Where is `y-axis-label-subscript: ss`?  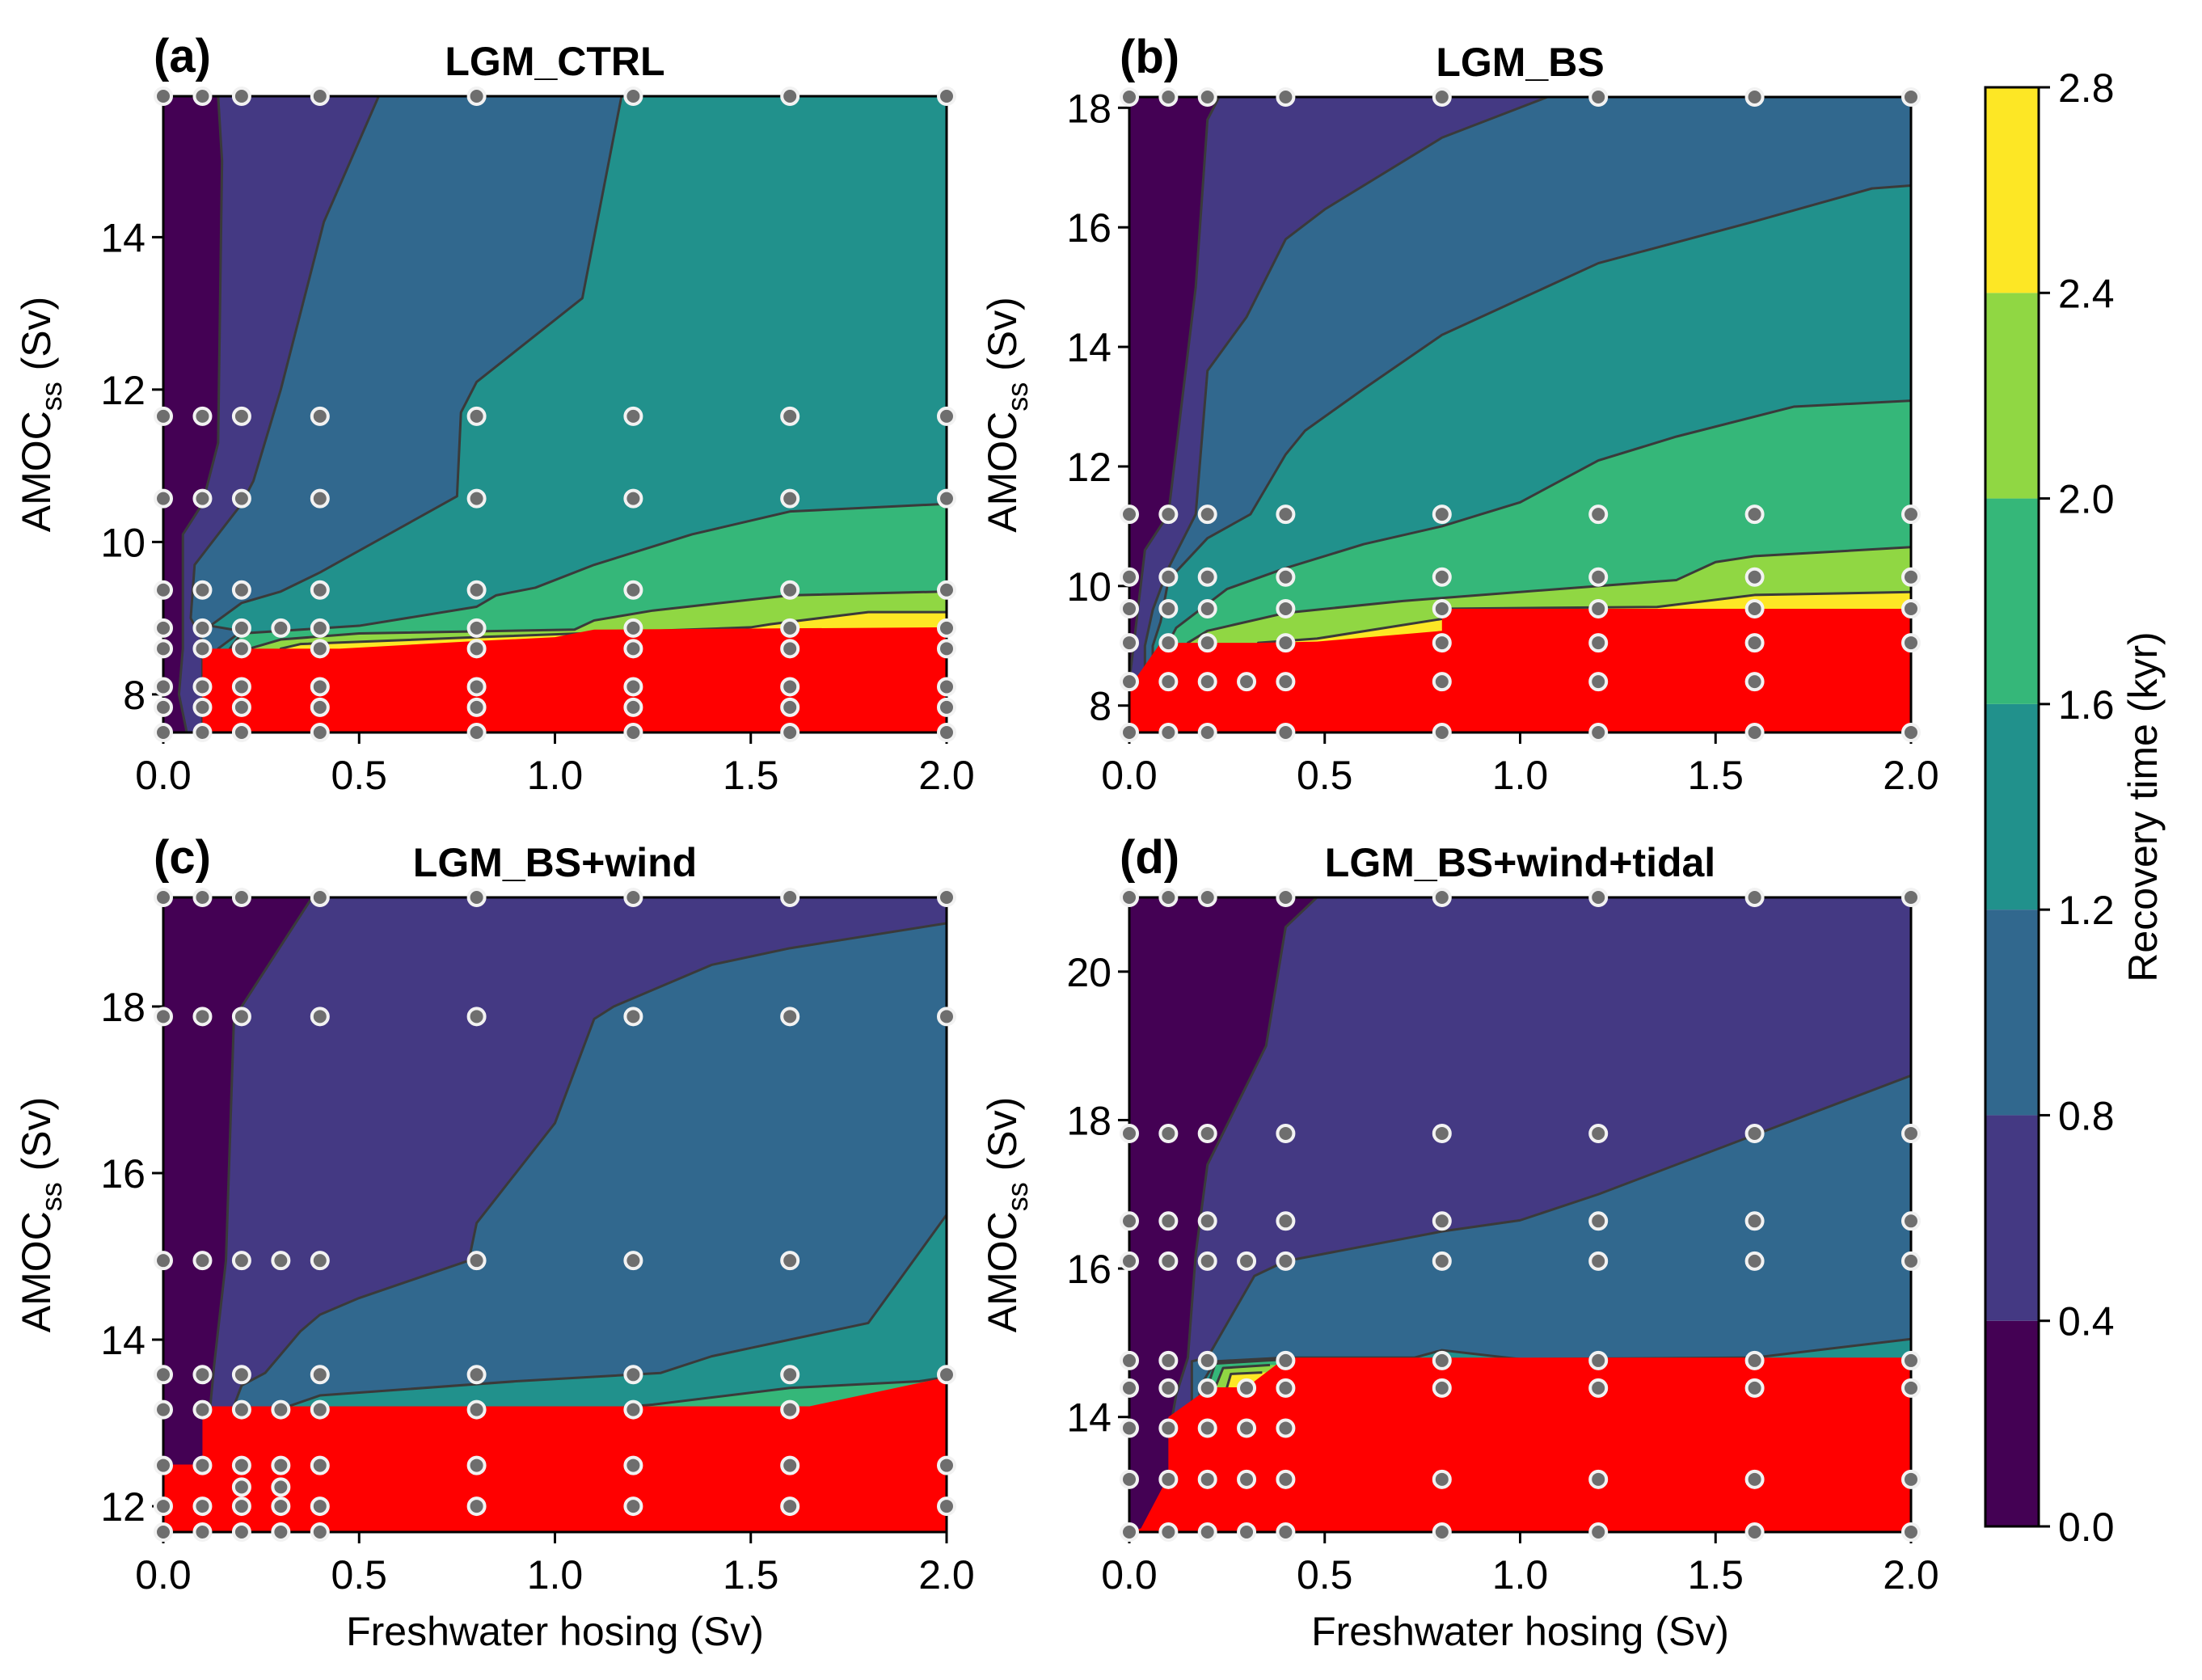 y-axis-label-subscript: ss is located at coordinates (1017, 1196).